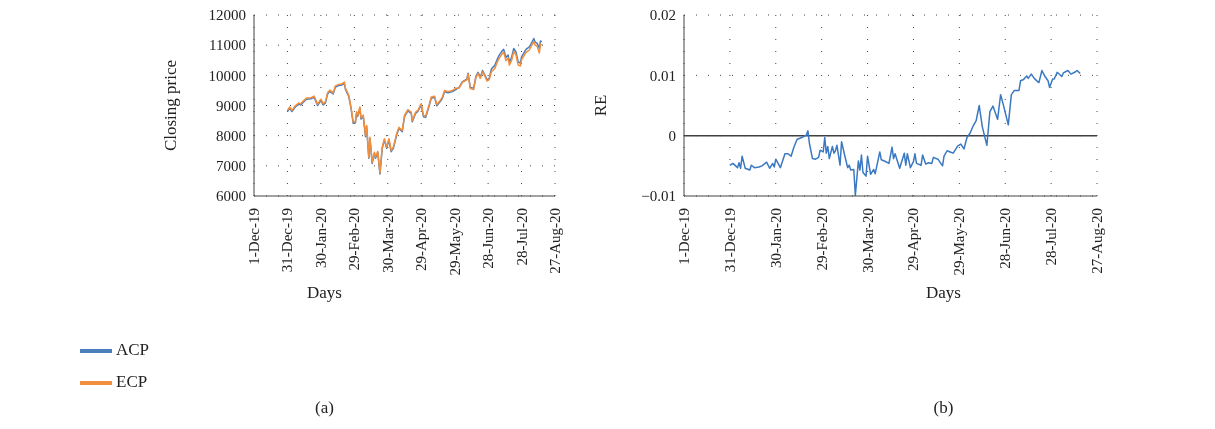 The height and width of the screenshot is (429, 1215). Describe the element at coordinates (231, 196) in the screenshot. I see `y-tick-label: 6000` at that location.